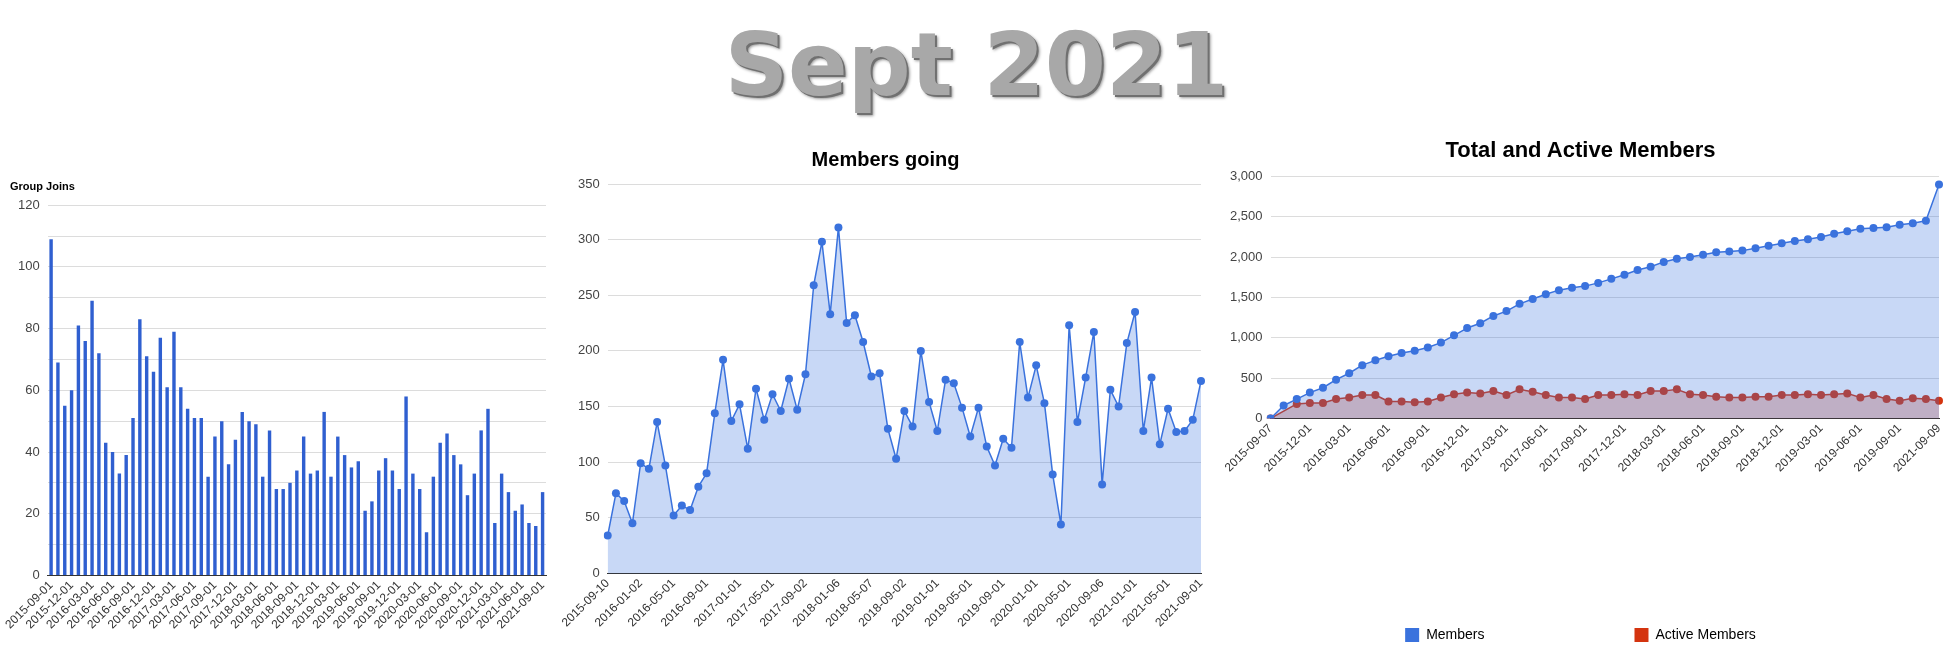 This screenshot has height=658, width=1953. Describe the element at coordinates (1455, 633) in the screenshot. I see `legend-label: Members` at that location.